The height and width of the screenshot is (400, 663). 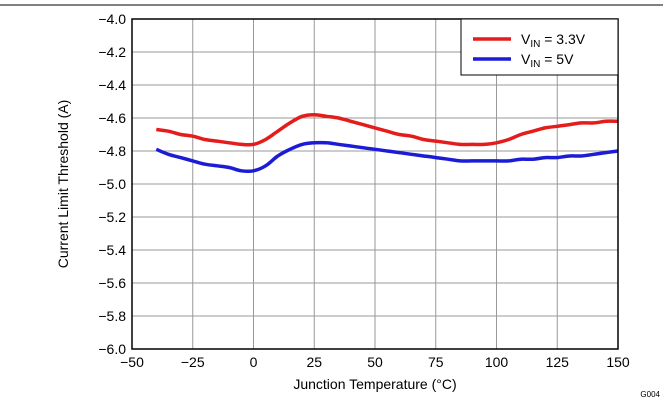 I want to click on legend-label: VIN = 3.3V, so click(x=553, y=40).